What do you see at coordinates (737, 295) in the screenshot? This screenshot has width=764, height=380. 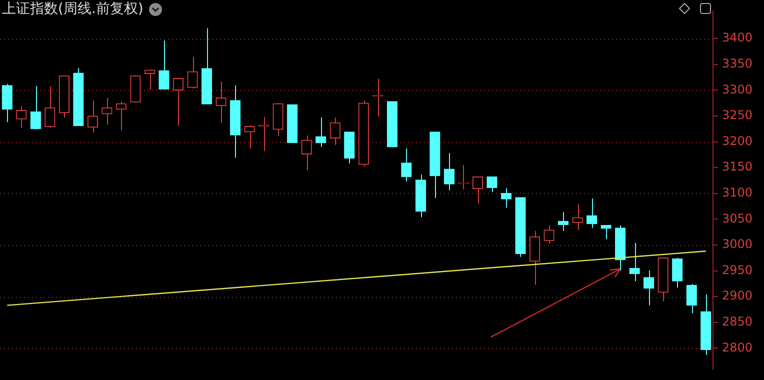 I see `y-tick-label: 2900` at bounding box center [737, 295].